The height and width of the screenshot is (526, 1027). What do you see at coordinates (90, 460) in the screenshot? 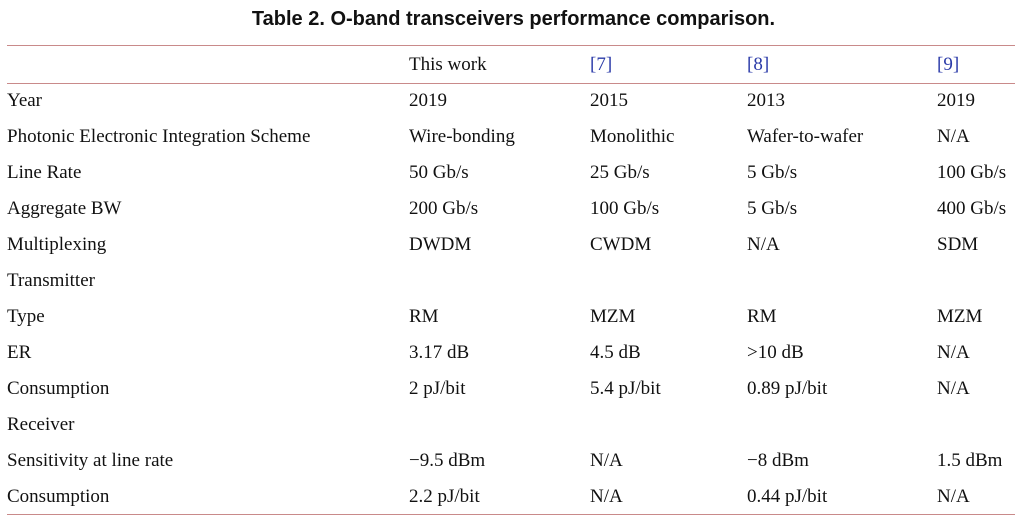
I see `row-label: Sensitivity at line rate` at bounding box center [90, 460].